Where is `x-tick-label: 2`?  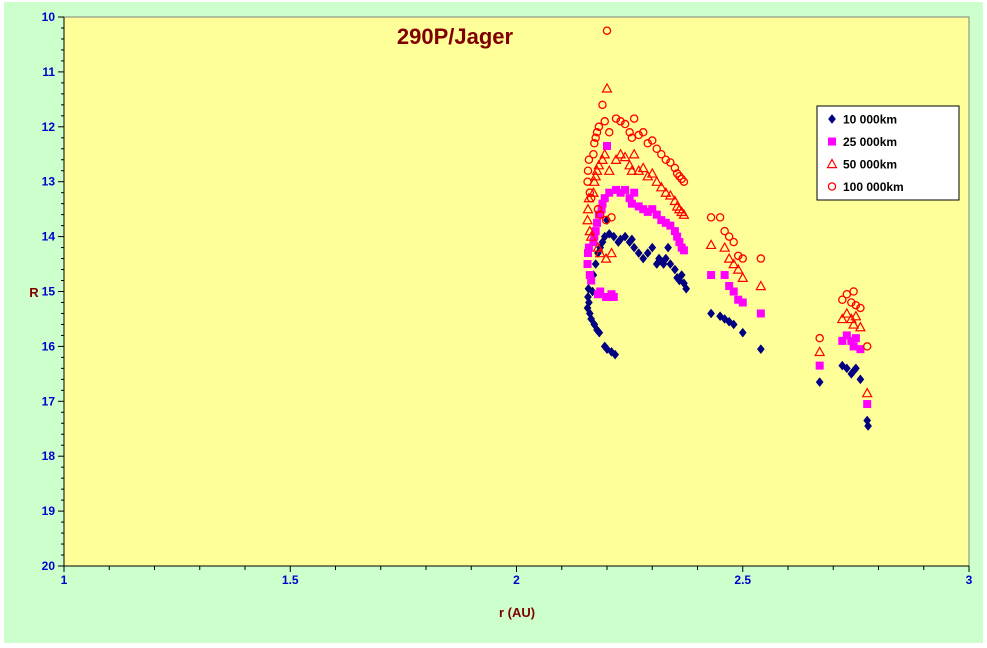
x-tick-label: 2 is located at coordinates (516, 580).